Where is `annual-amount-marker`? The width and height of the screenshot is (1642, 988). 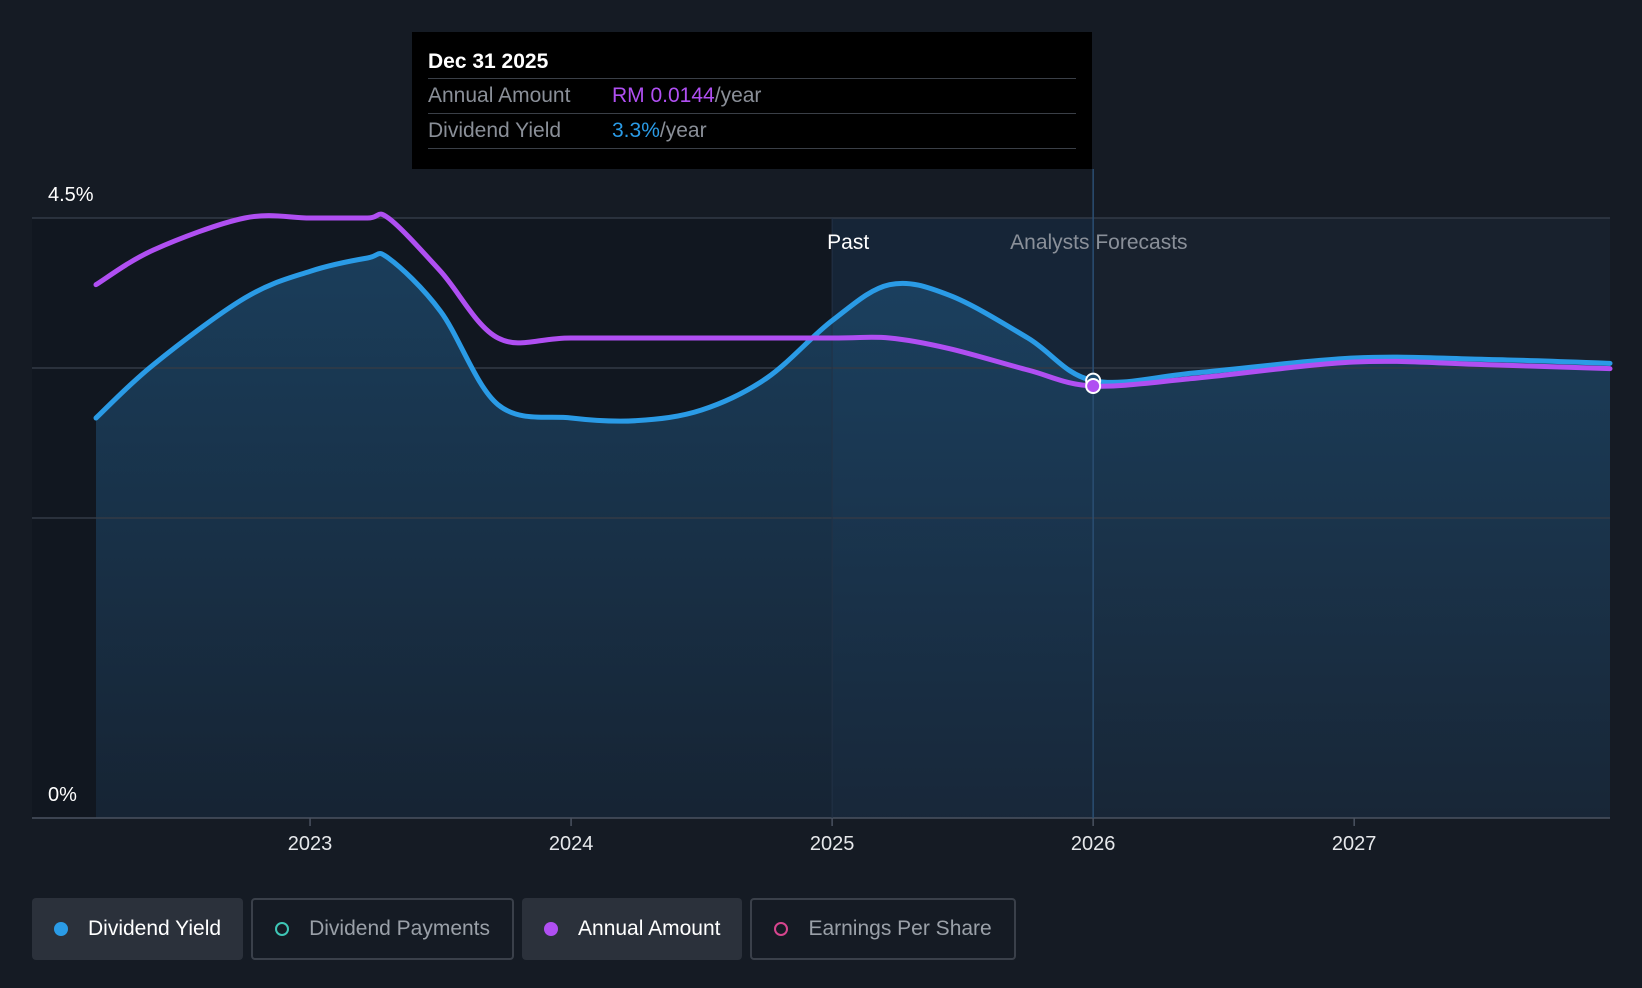
annual-amount-marker is located at coordinates (1093, 386).